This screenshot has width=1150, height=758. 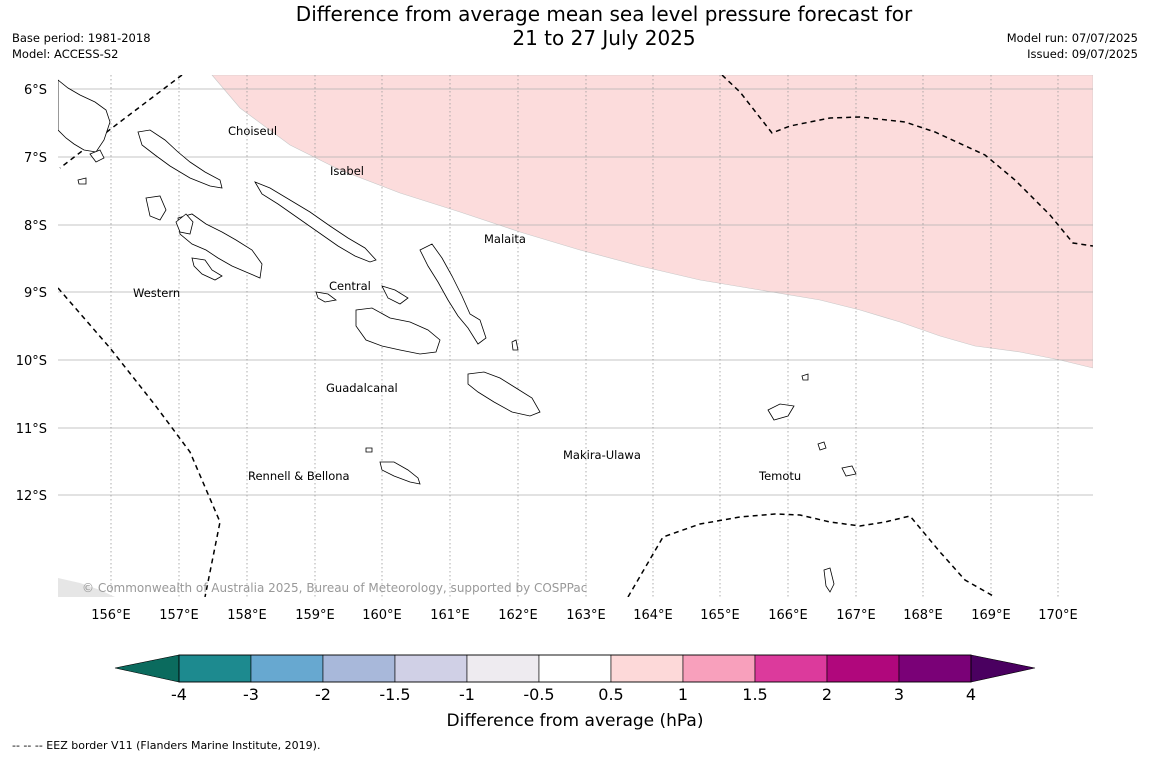 What do you see at coordinates (394, 694) in the screenshot?
I see `colorbar-tick-label: -1.5` at bounding box center [394, 694].